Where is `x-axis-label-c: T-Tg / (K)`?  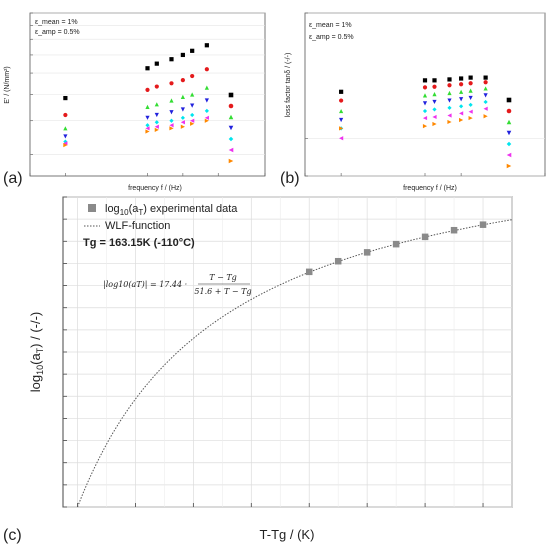 x-axis-label-c: T-Tg / (K) is located at coordinates (287, 534).